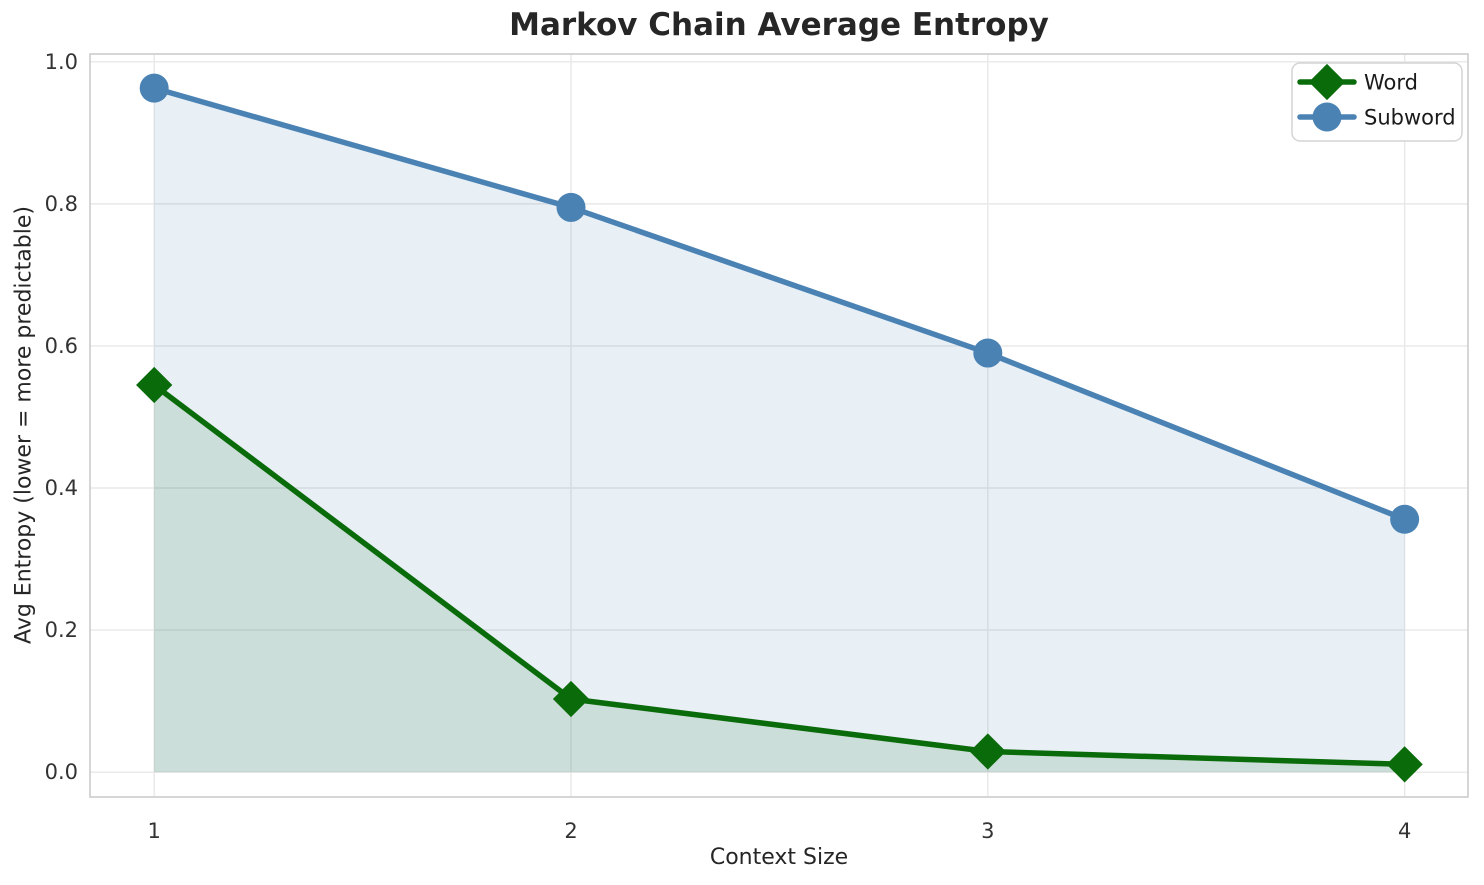 The image size is (1484, 885). Describe the element at coordinates (1391, 83) in the screenshot. I see `legend-label-word: Word` at that location.